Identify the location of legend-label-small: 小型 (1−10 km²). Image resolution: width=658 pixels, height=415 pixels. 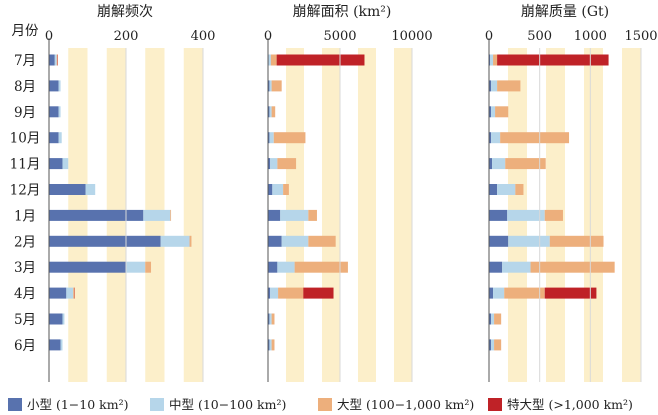
(77, 404).